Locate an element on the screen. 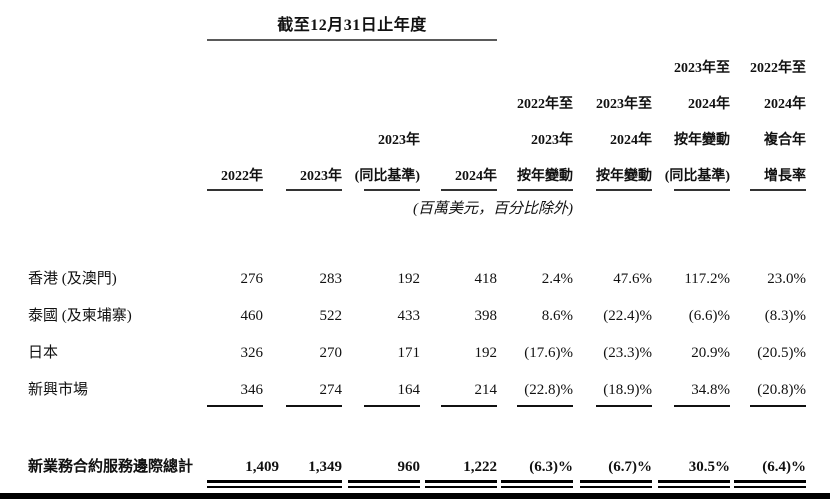 Image resolution: width=830 pixels, height=499 pixels. total-cell-value: 1,222 is located at coordinates (461, 473).